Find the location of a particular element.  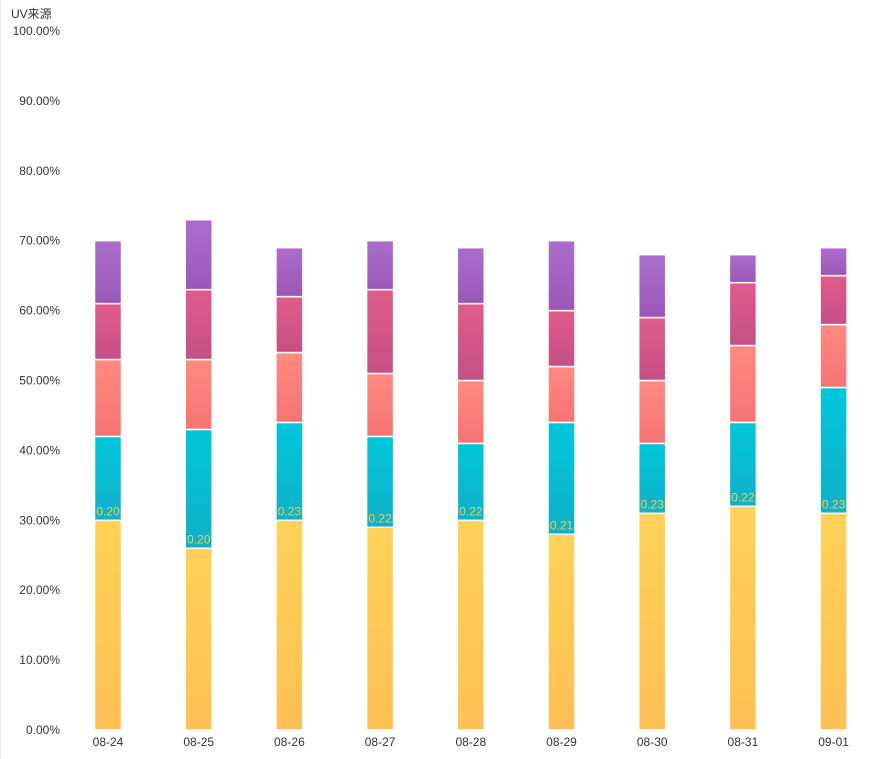

x-tick-label: 08-27 is located at coordinates (380, 742).